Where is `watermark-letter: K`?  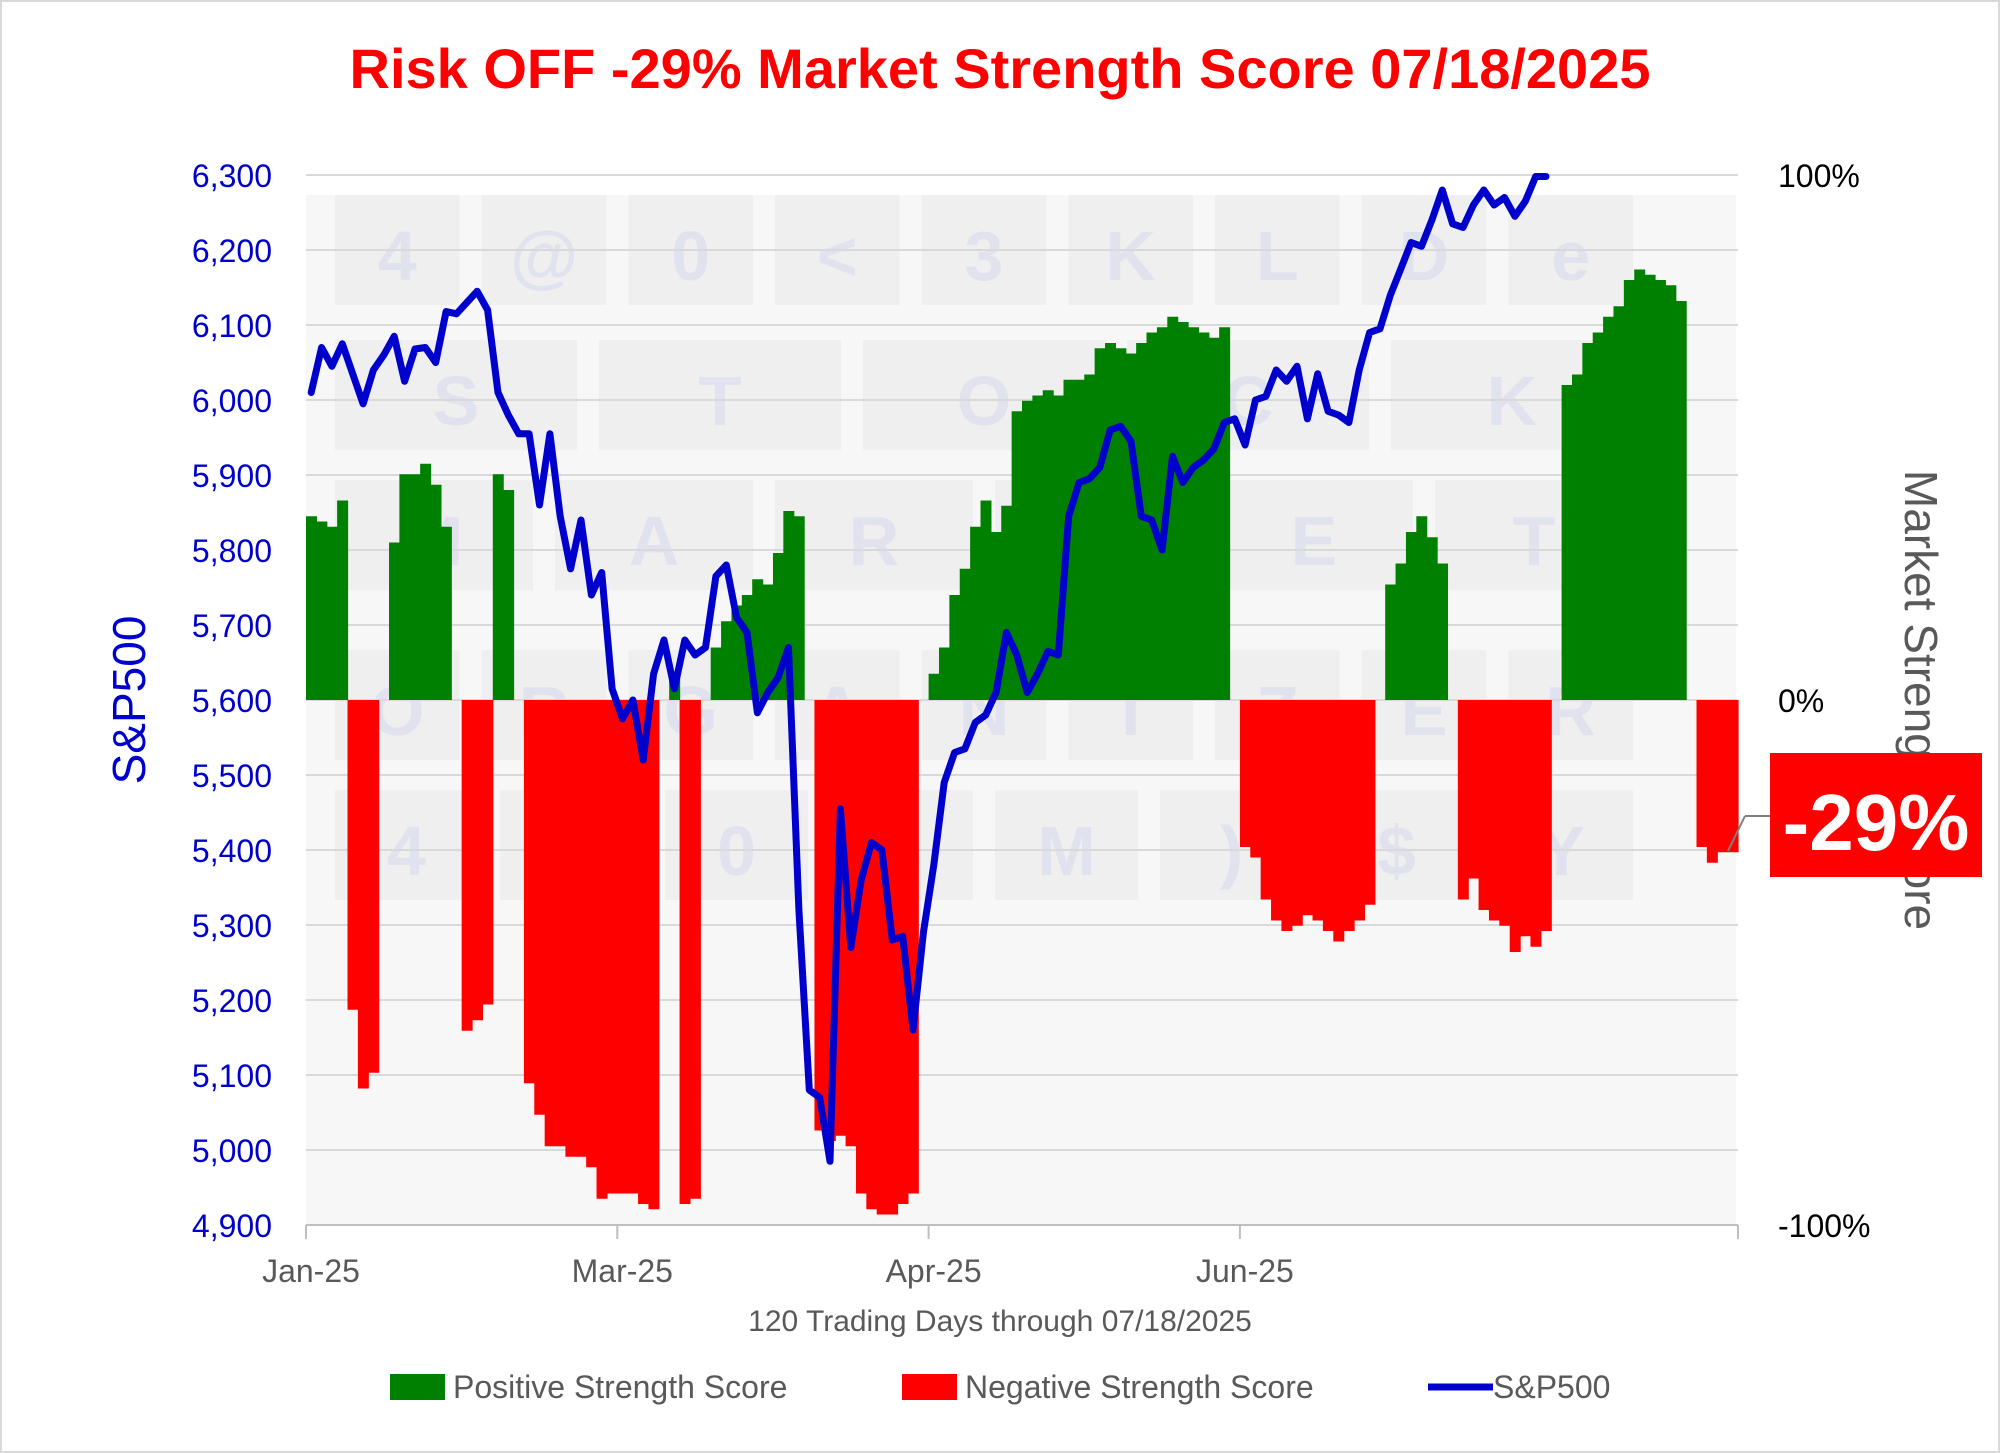 watermark-letter: K is located at coordinates (1130, 256).